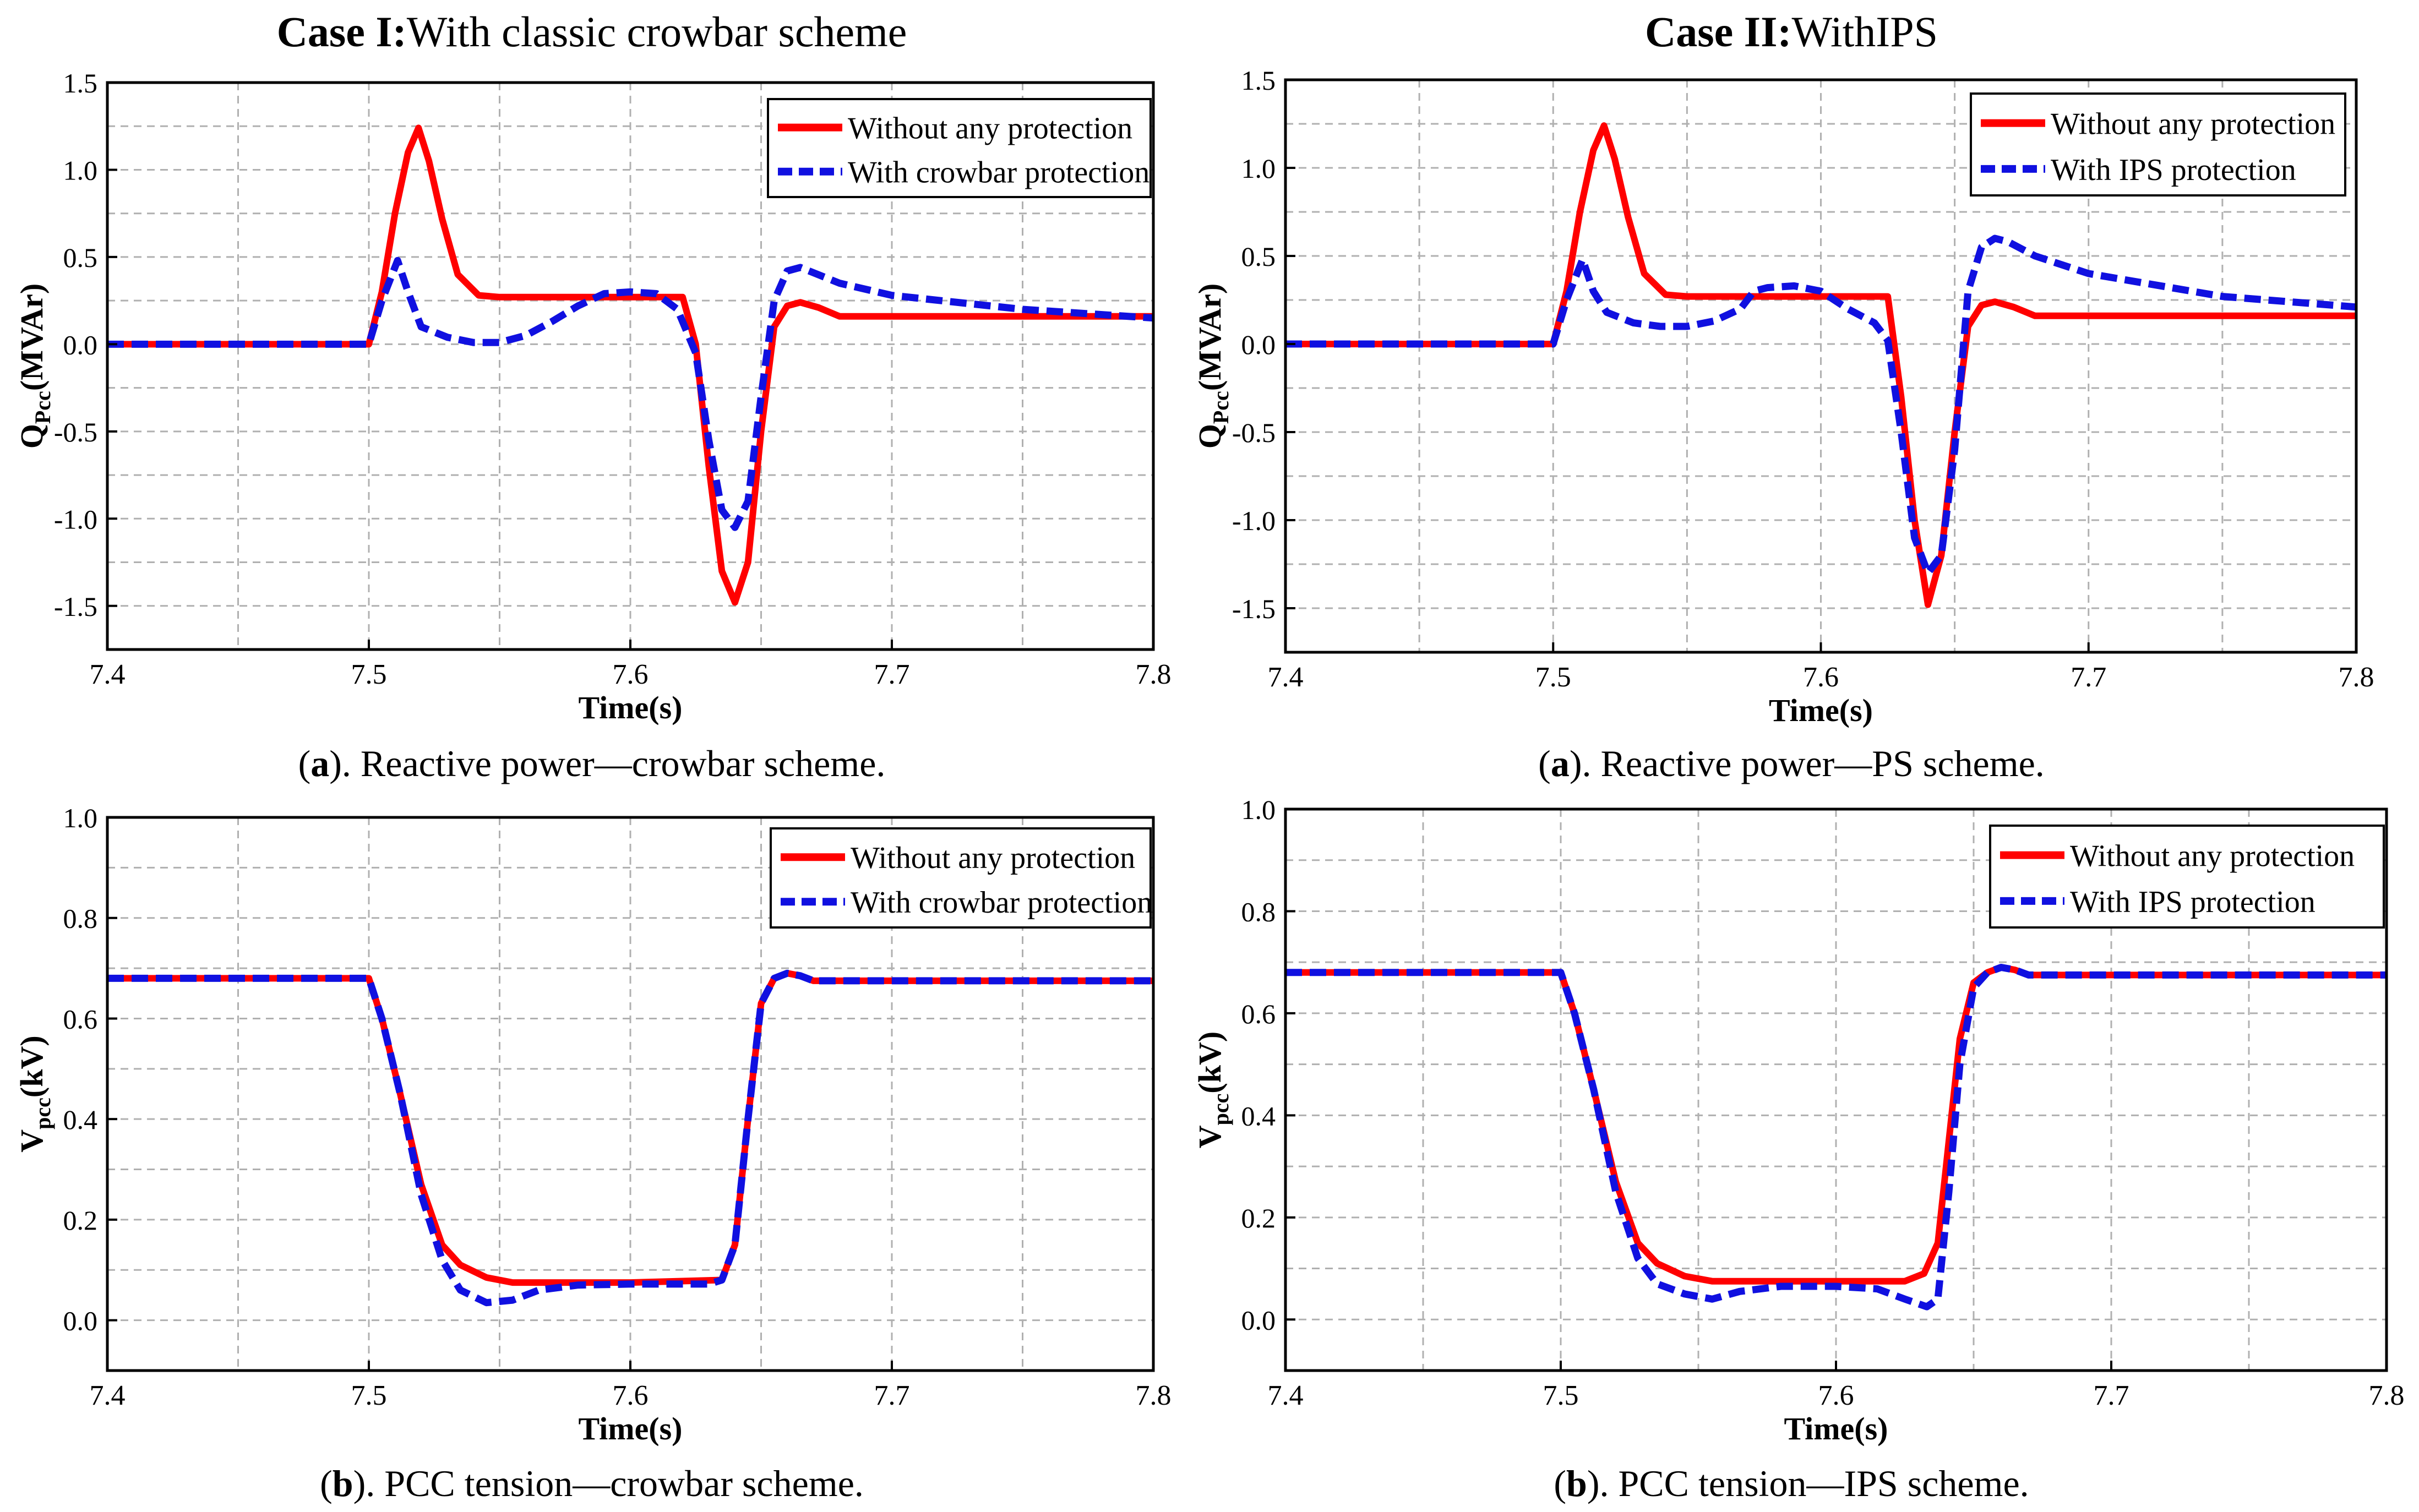 Image resolution: width=2419 pixels, height=1512 pixels. I want to click on case-2-heading: Case II:WithIPS, so click(1791, 32).